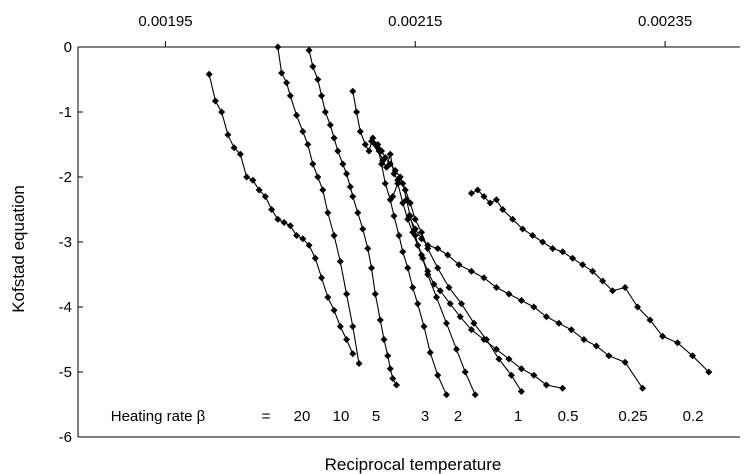 The width and height of the screenshot is (751, 474). I want to click on y-tick-label: -2, so click(65, 177).